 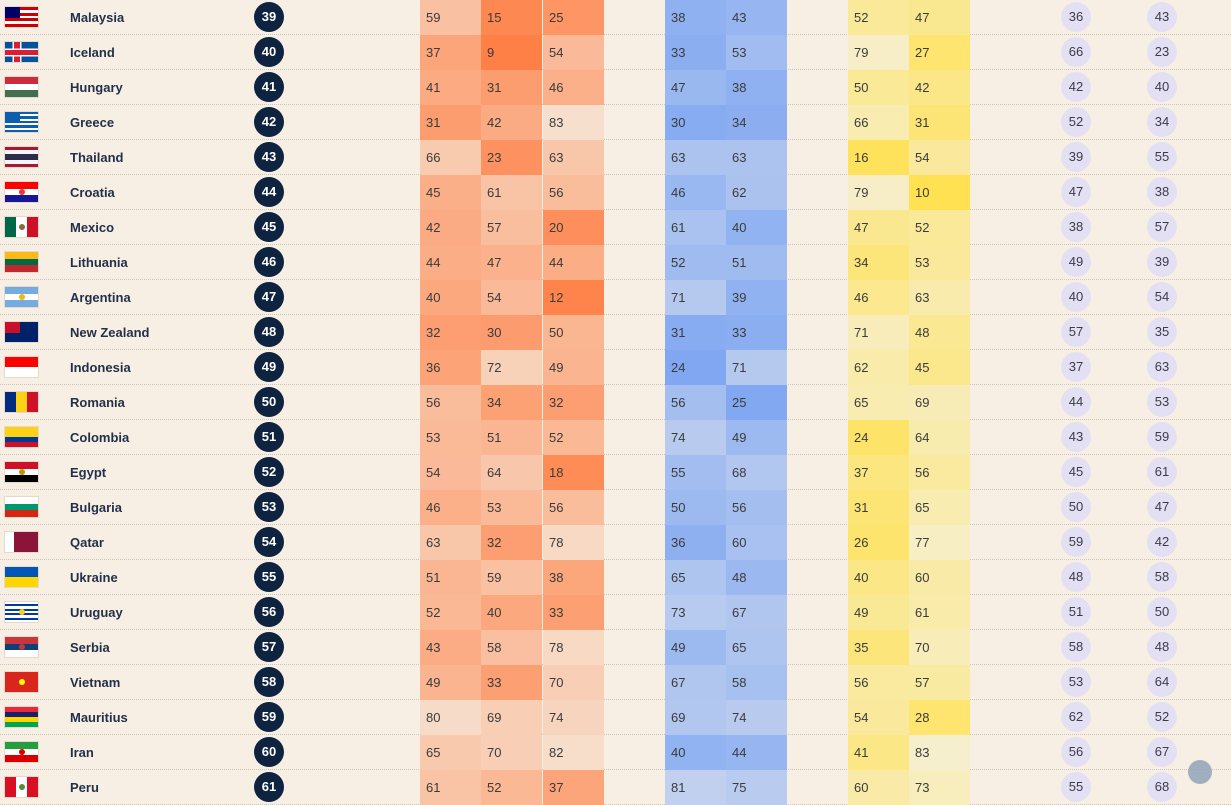 I want to click on watermark-icon, so click(x=1200, y=772).